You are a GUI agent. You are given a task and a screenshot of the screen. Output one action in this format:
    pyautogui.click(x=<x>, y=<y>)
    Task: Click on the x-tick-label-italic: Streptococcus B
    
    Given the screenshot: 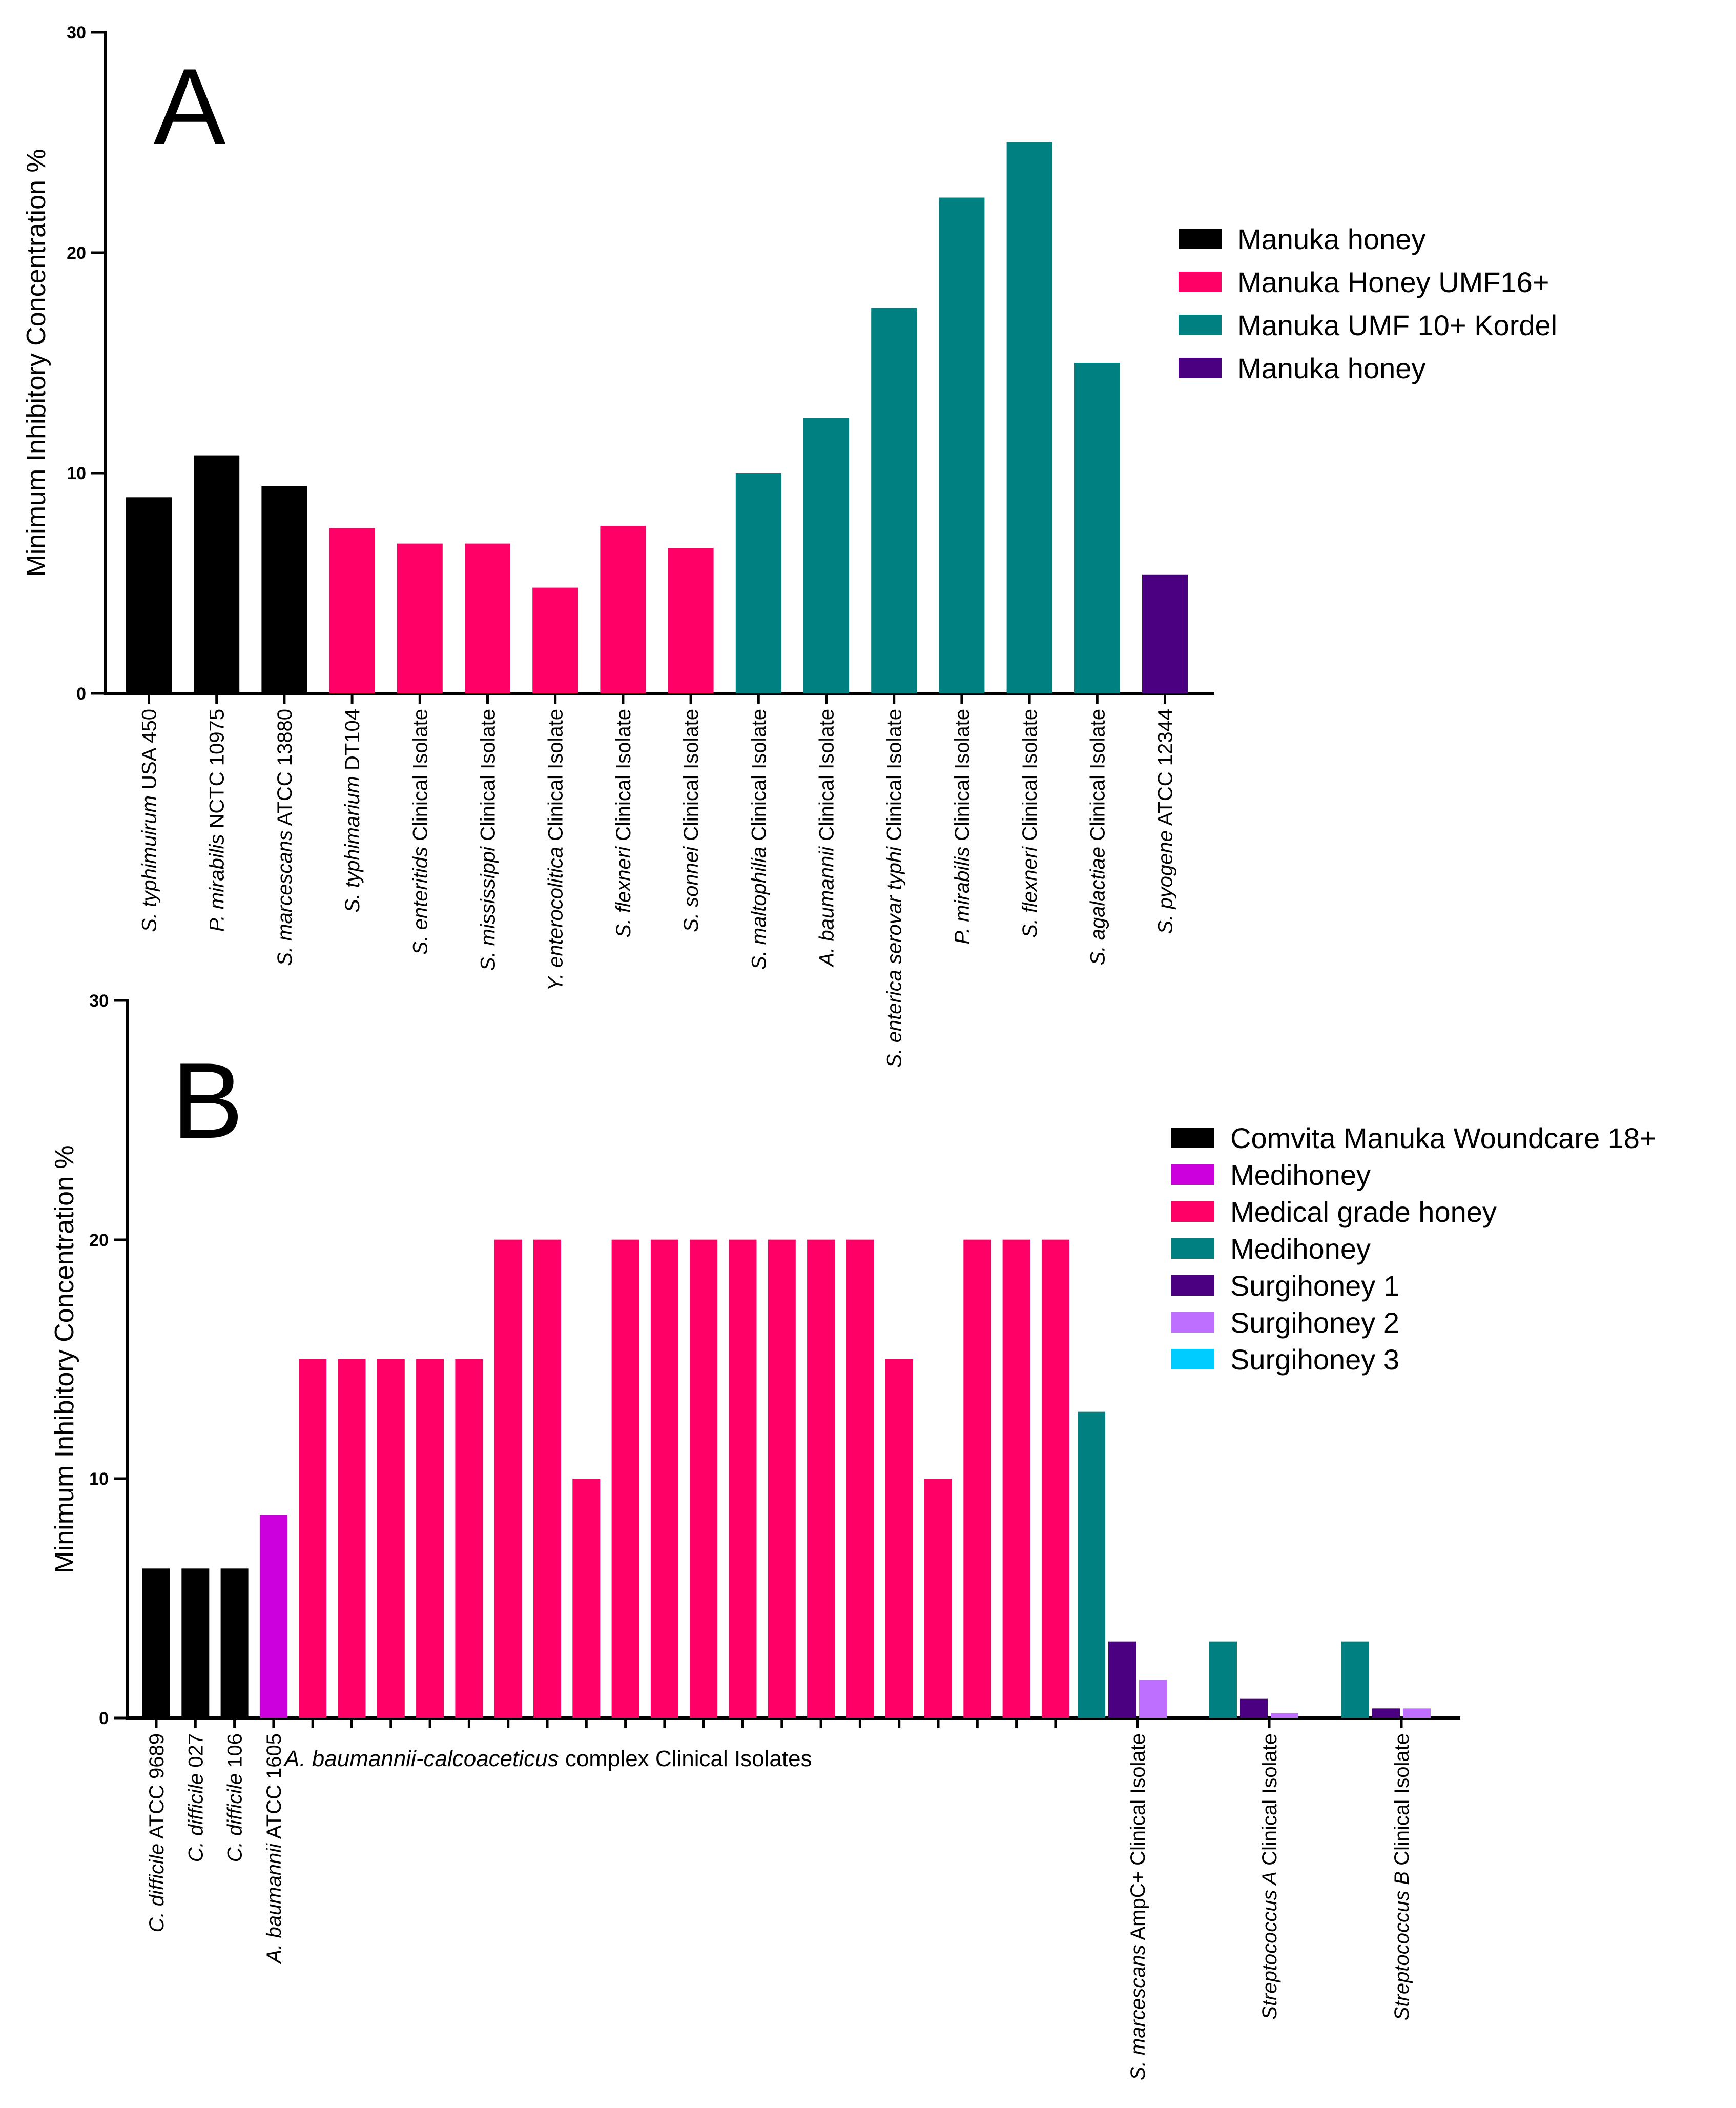 What is the action you would take?
    pyautogui.click(x=1402, y=1945)
    